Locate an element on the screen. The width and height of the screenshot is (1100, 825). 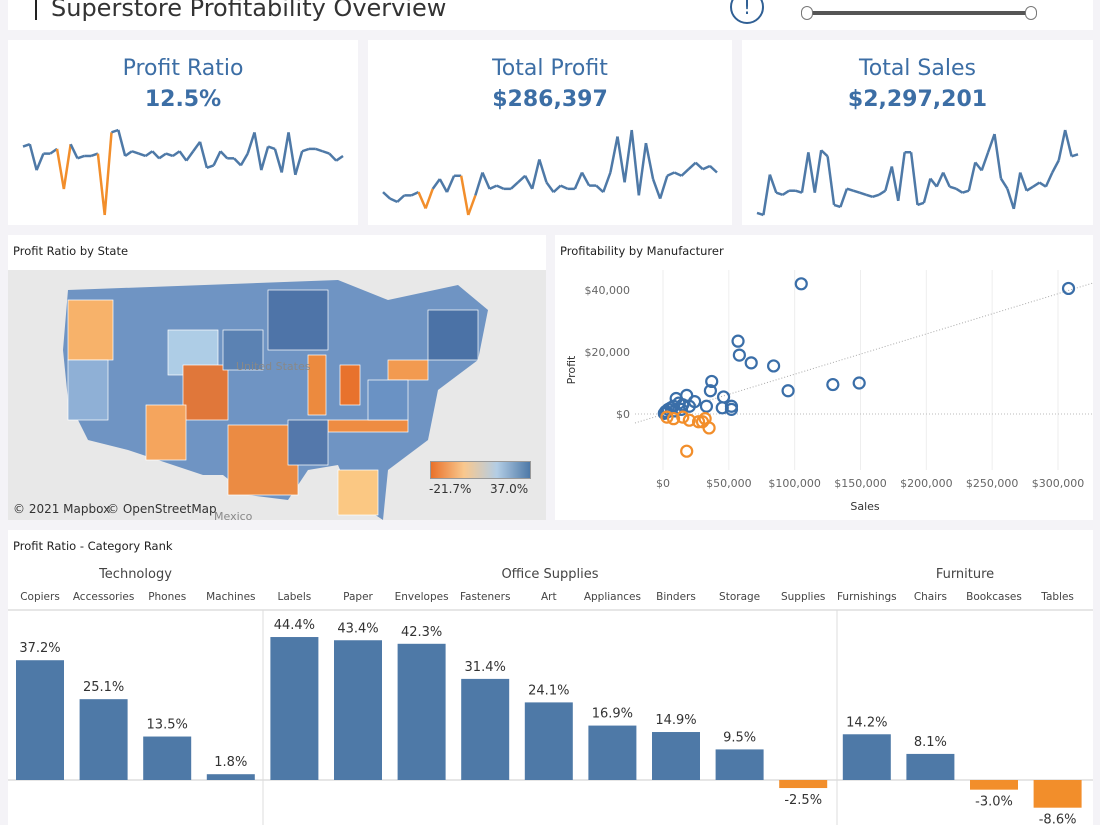
kpi-total-profit: Total Profit $286,397 is located at coordinates (550, 132).